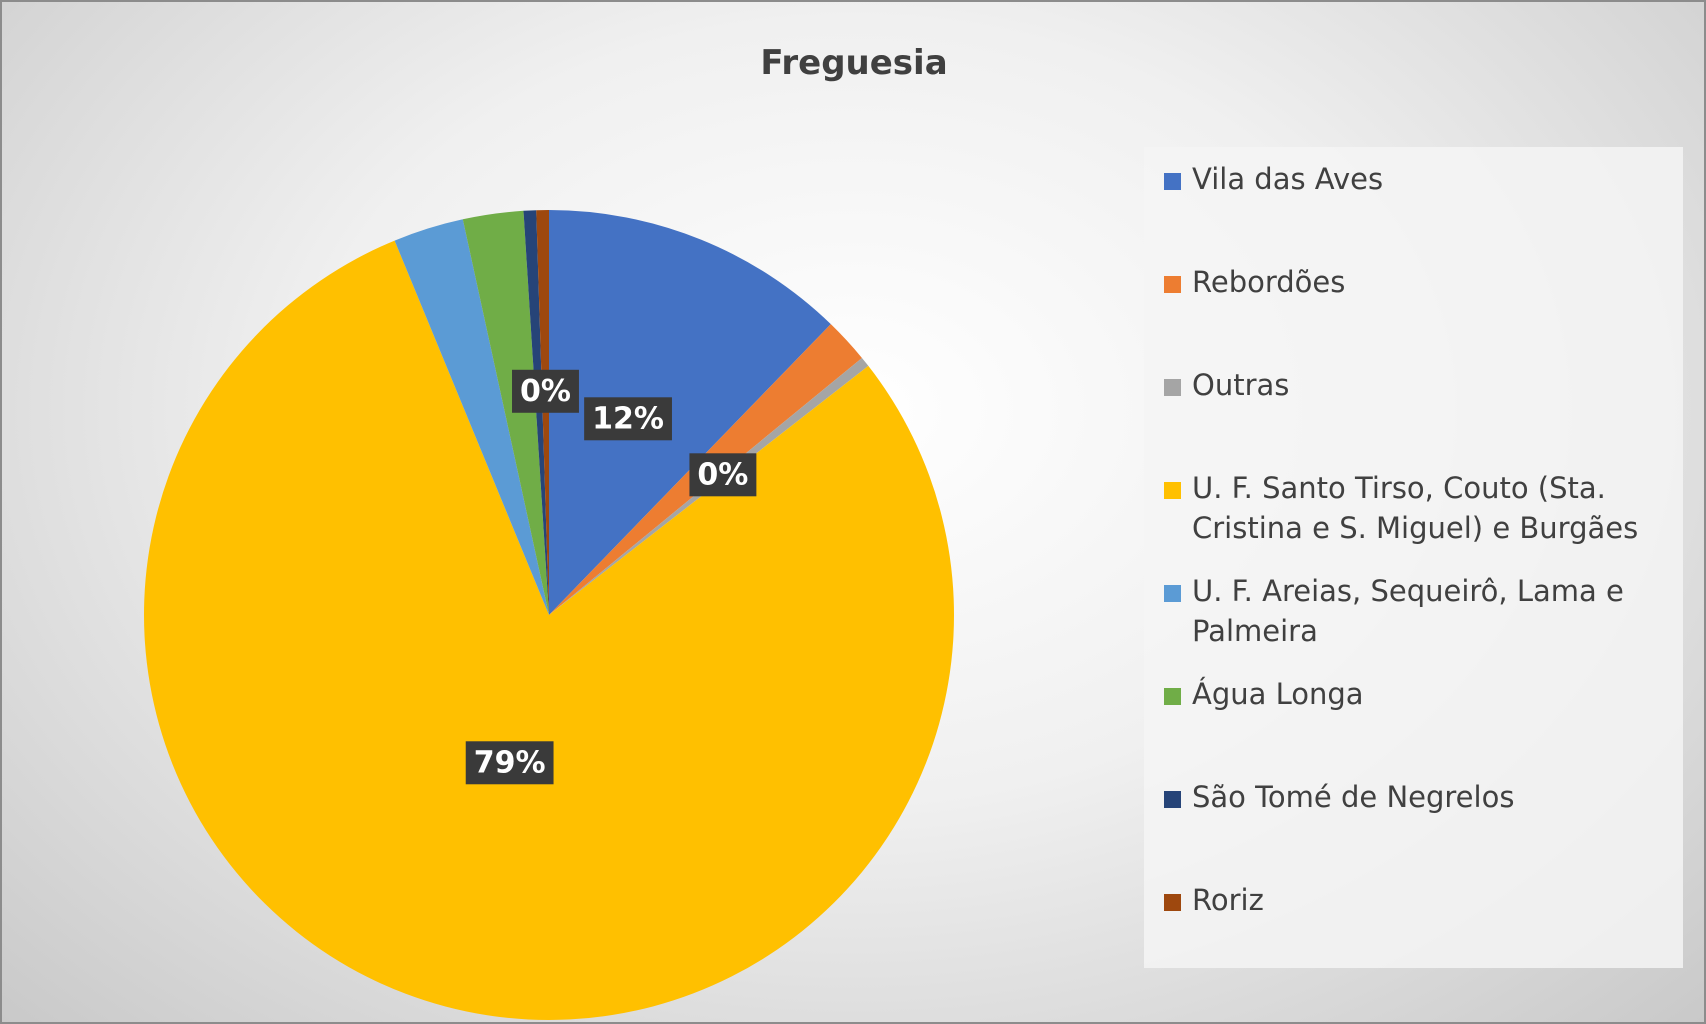 This screenshot has width=1706, height=1024. I want to click on legend-item: Outras, so click(1414, 385).